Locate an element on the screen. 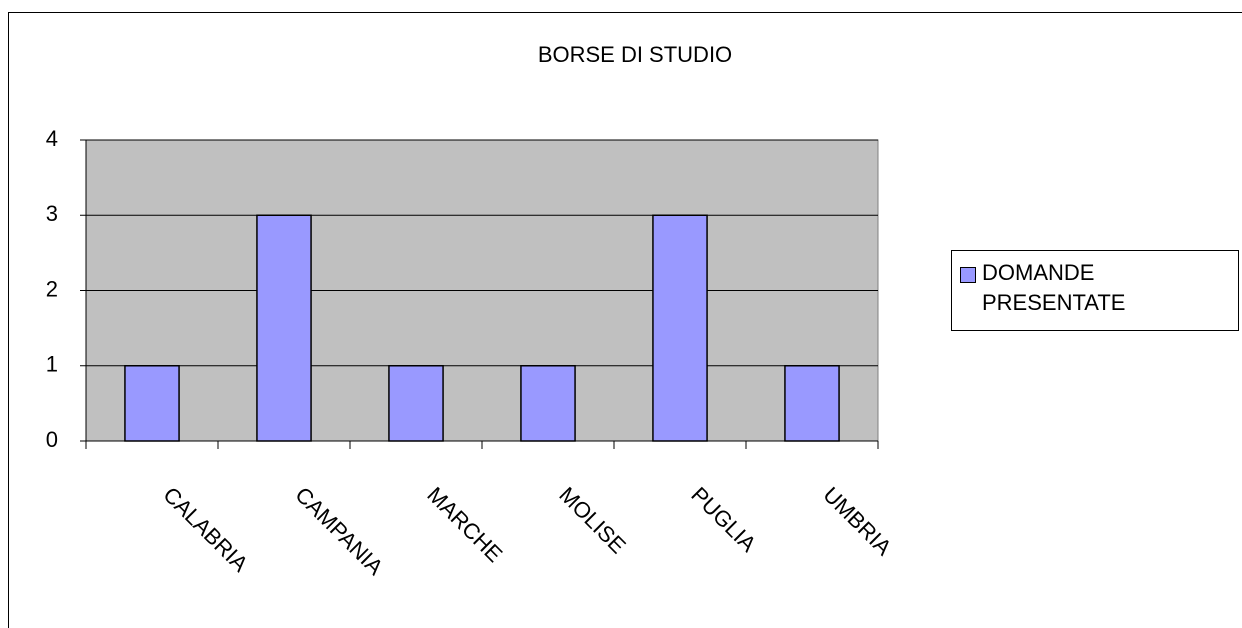 The image size is (1242, 628). y-tick-label: 1 is located at coordinates (52, 364).